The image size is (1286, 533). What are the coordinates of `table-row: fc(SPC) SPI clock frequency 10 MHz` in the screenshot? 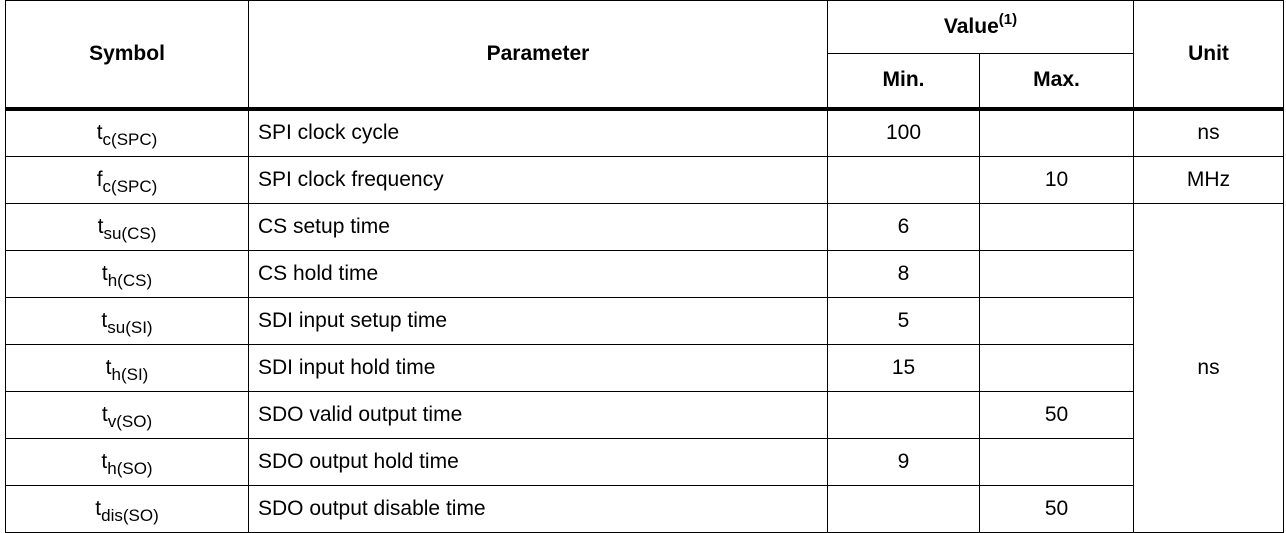 It's located at (644, 180).